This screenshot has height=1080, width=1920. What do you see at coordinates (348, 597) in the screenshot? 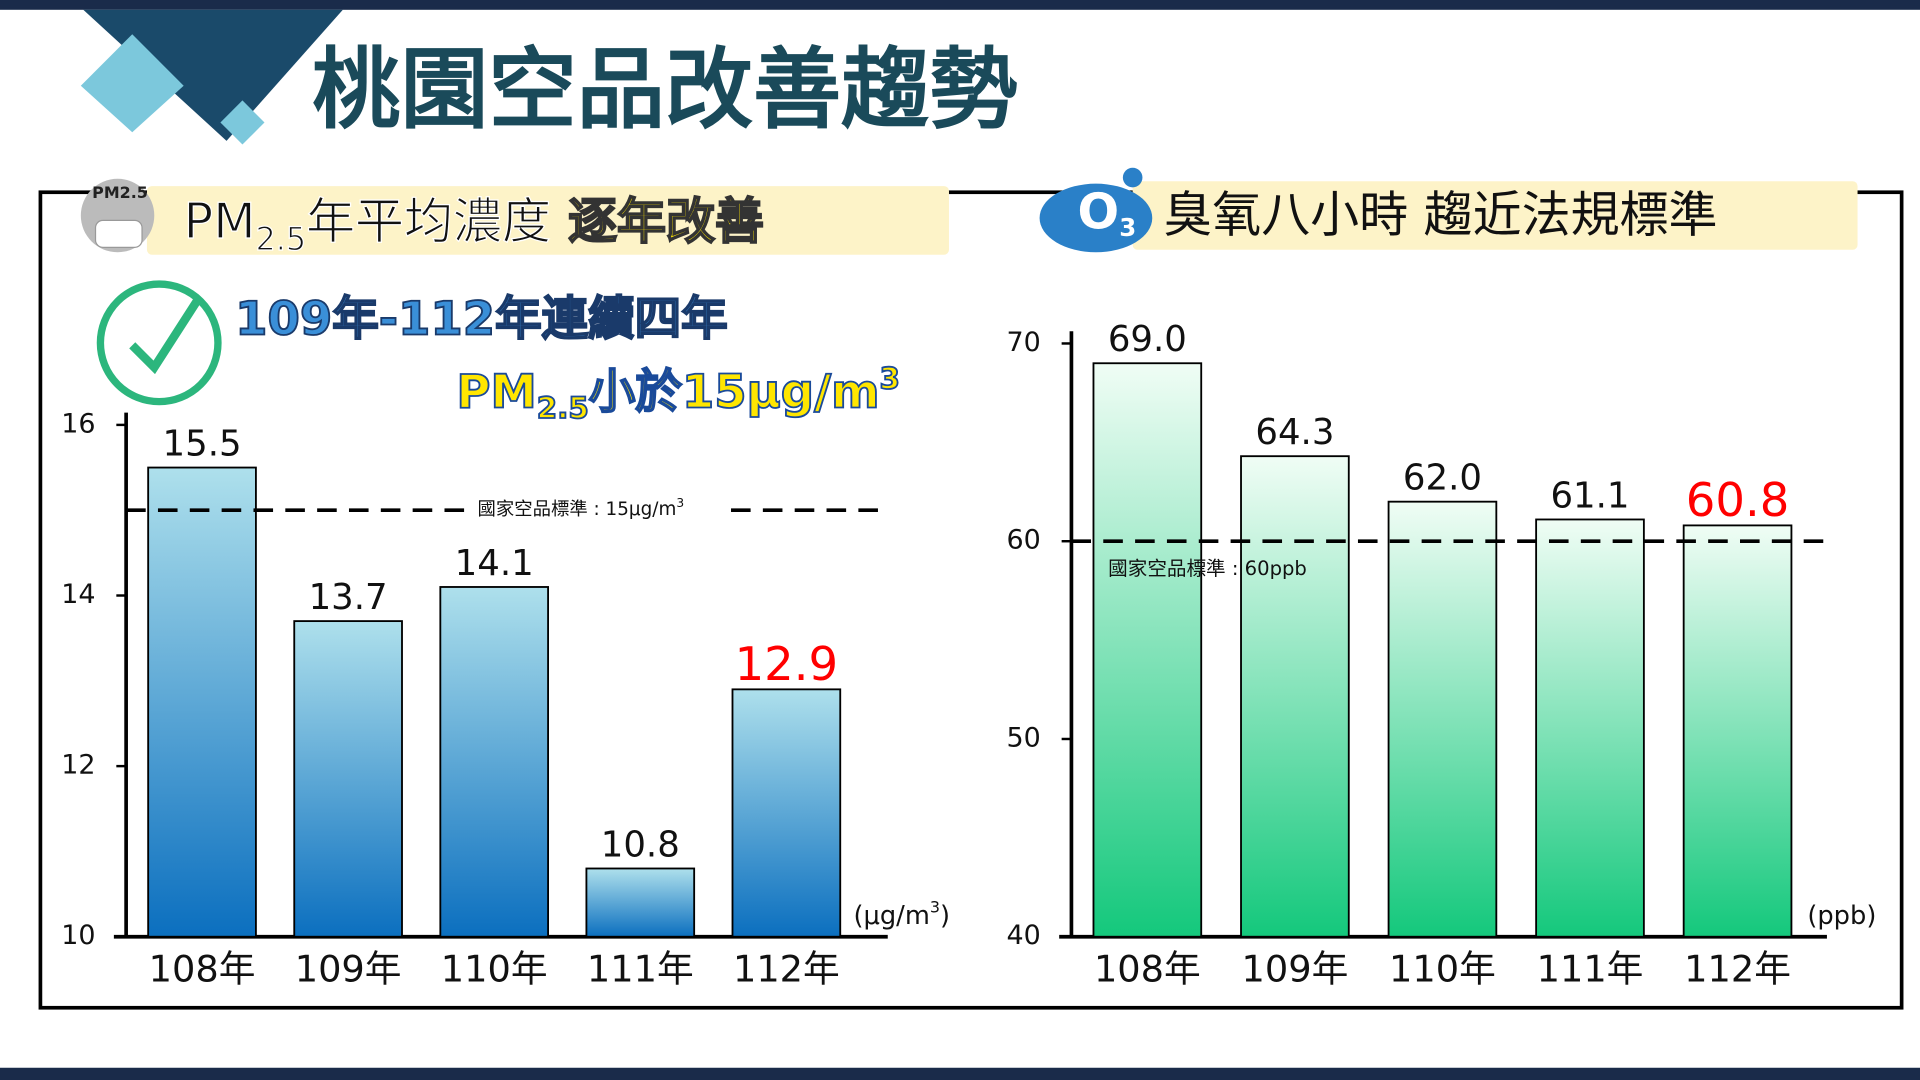
I see `value-label: 13.7` at bounding box center [348, 597].